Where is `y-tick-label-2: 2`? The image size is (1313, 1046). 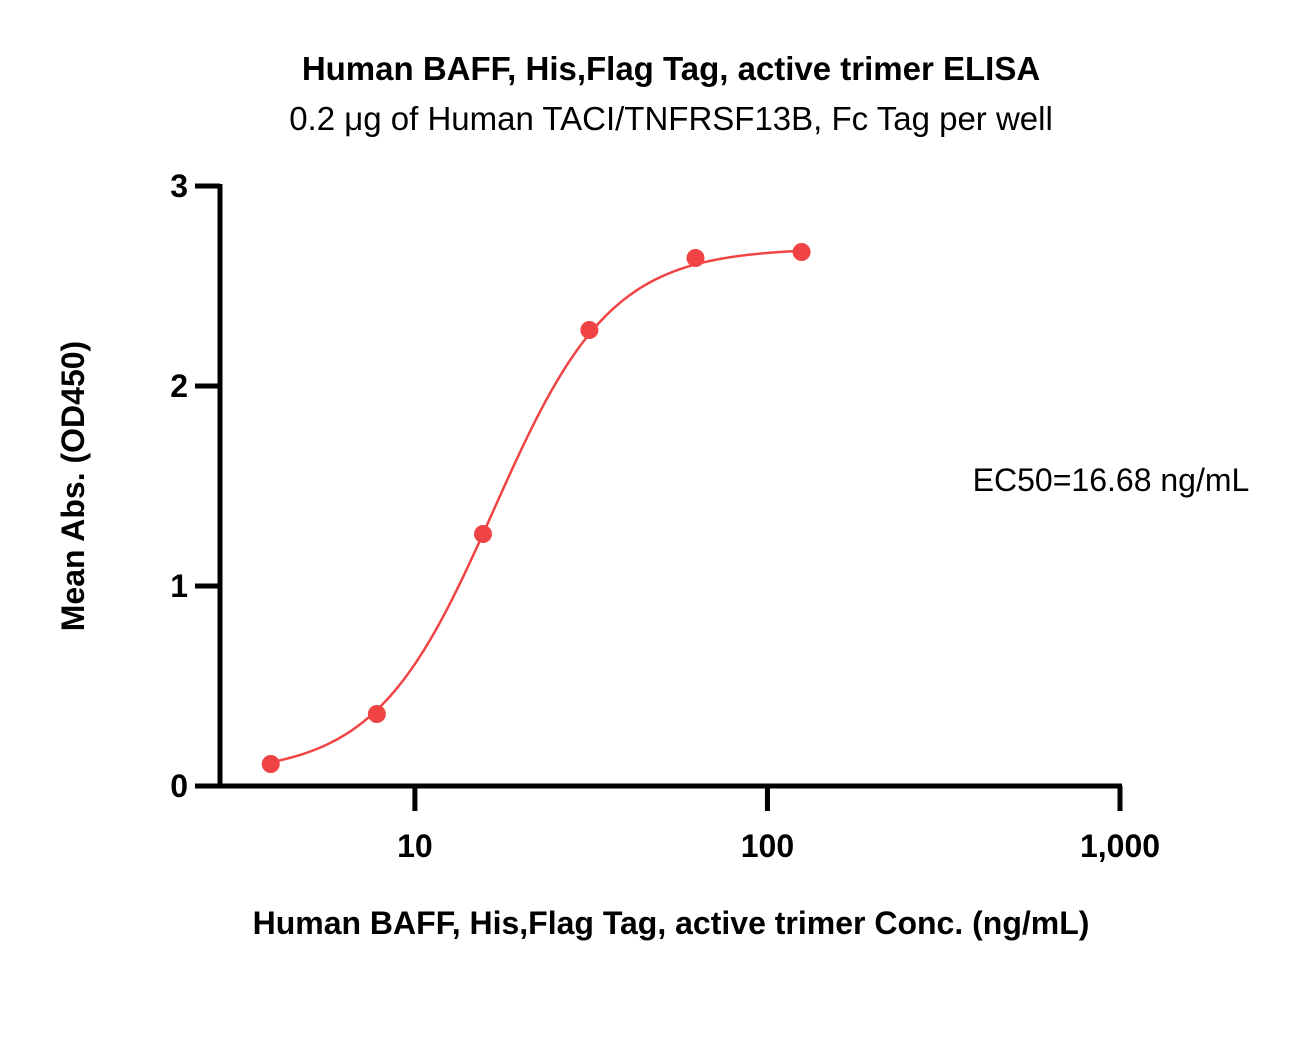
y-tick-label-2: 2 is located at coordinates (179, 386).